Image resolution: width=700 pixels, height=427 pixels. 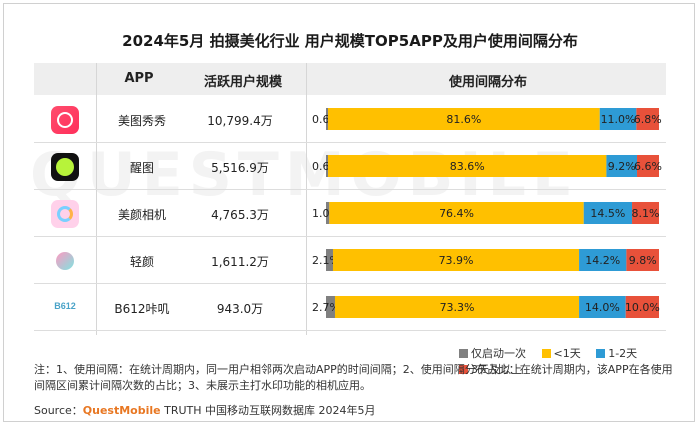 I want to click on data-label: 2.1%, so click(x=326, y=260).